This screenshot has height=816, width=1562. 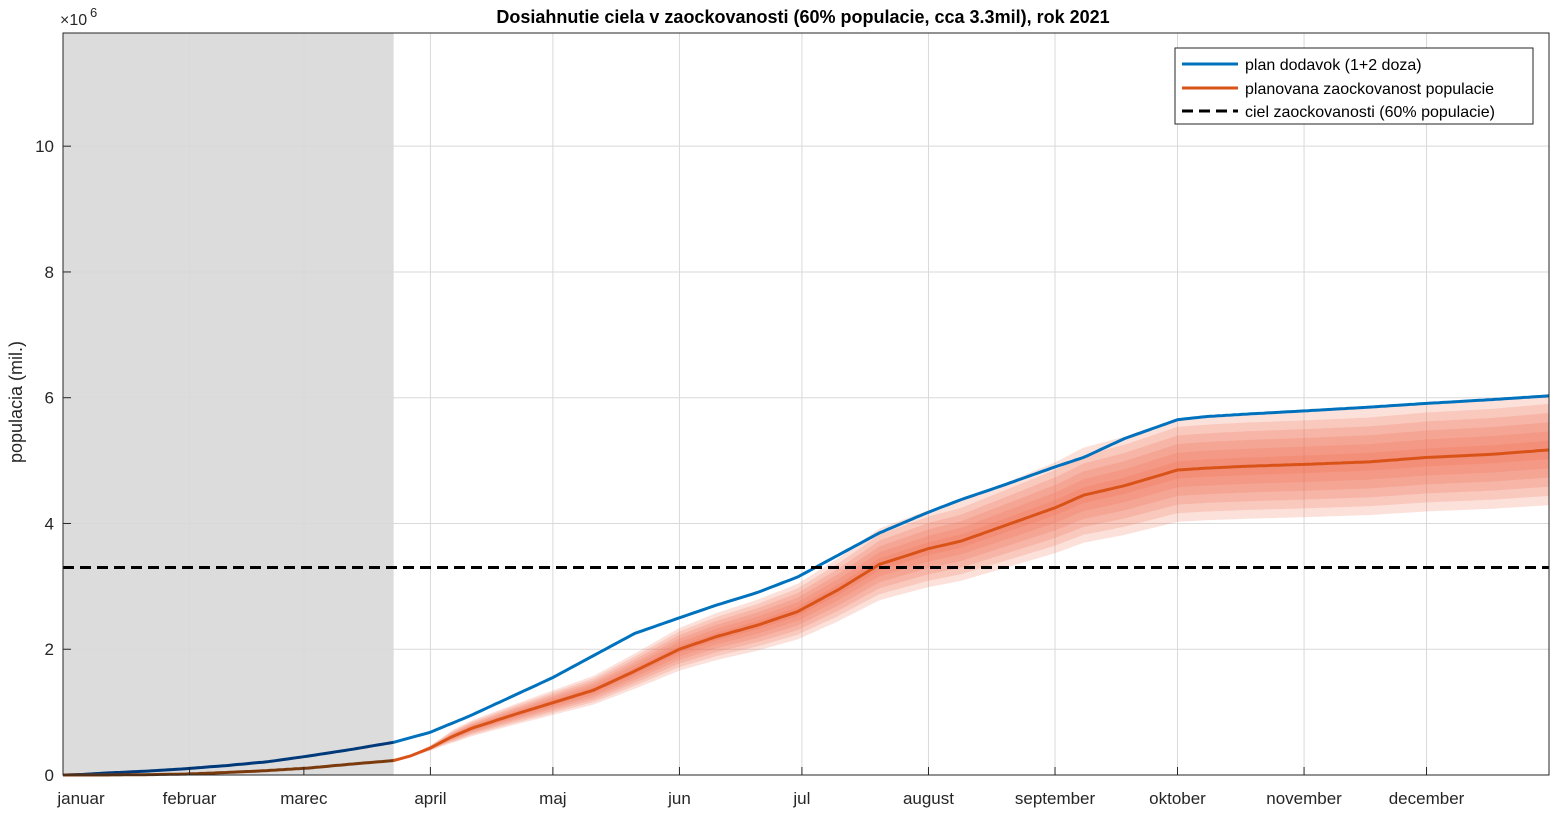 I want to click on y-tick-label: 2, so click(x=49, y=649).